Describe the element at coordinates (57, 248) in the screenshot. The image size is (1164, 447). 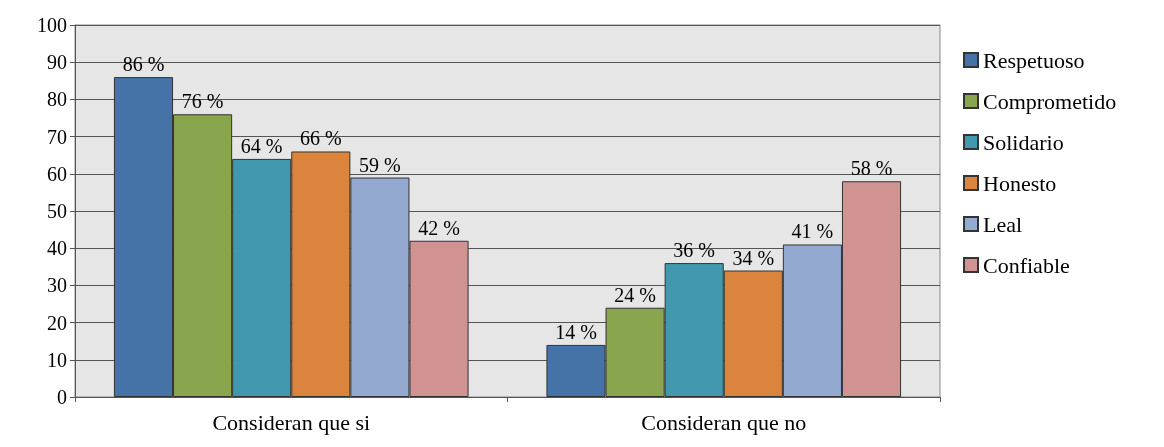
I see `y-tick-label: 40` at that location.